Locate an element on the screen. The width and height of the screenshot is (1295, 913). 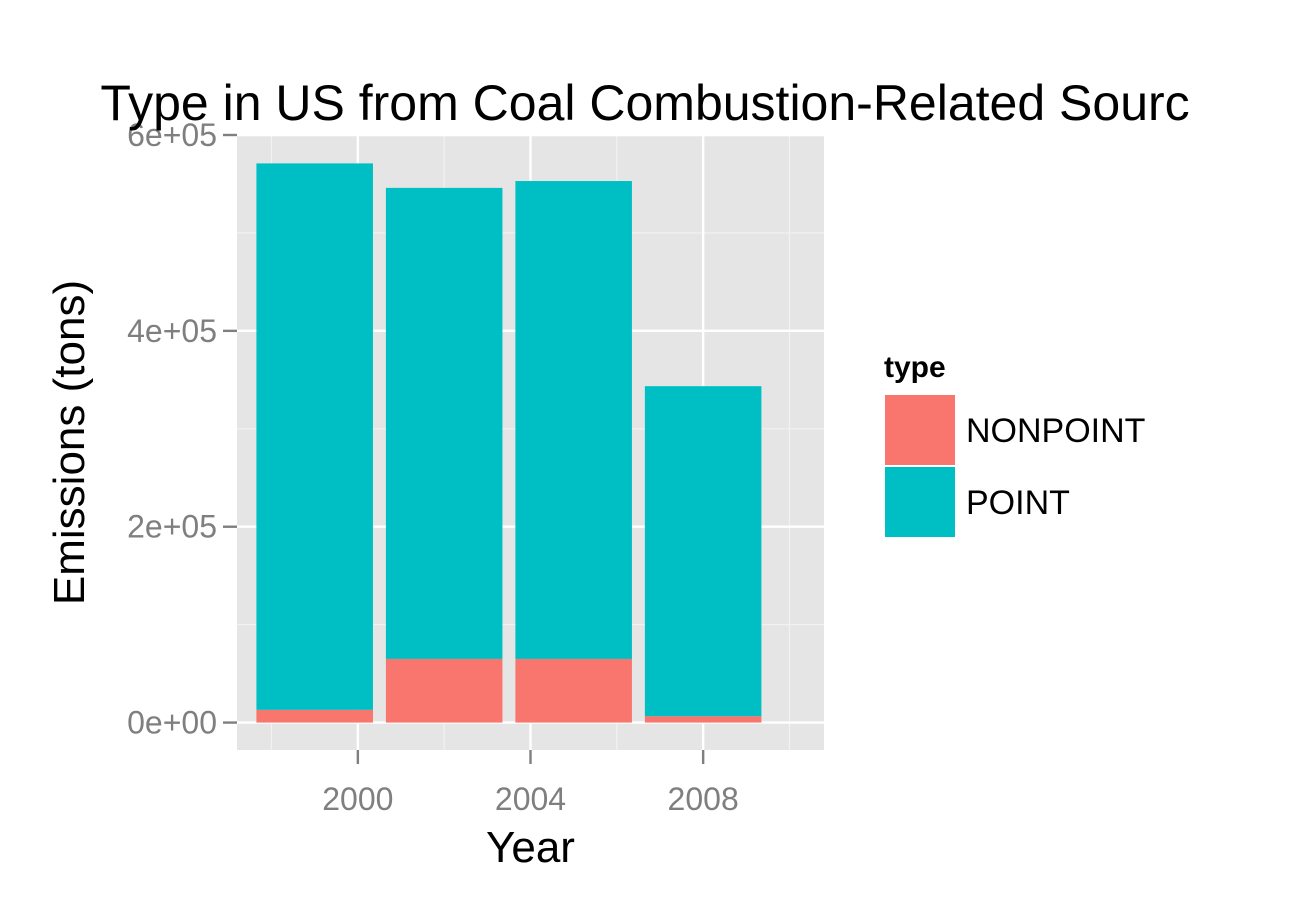
x-axis: 2000 2004 2008 is located at coordinates (530, 783).